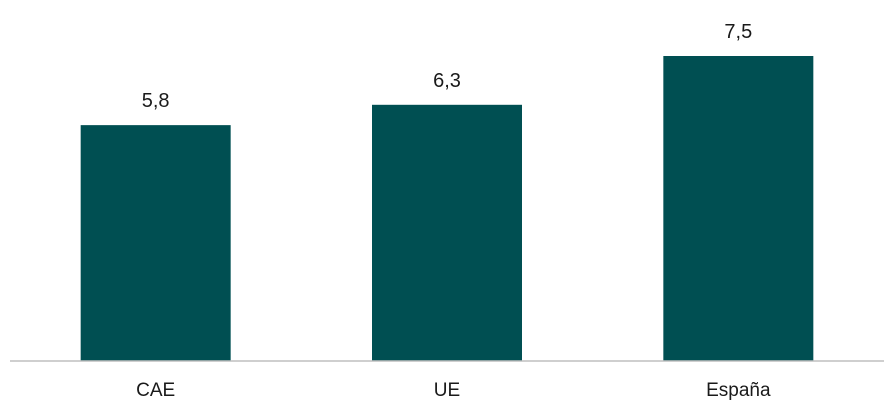 The height and width of the screenshot is (405, 894). I want to click on category-label-cae: CAE, so click(155, 390).